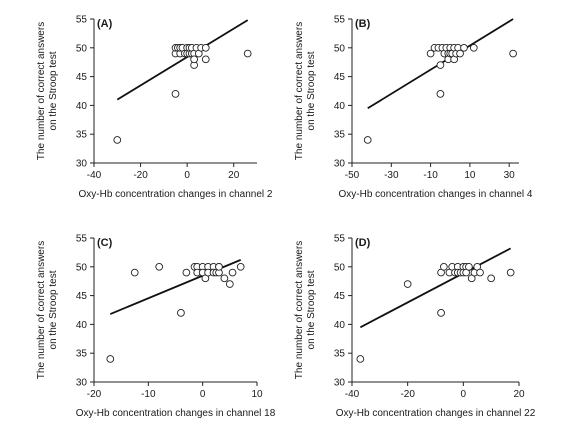 This screenshot has height=432, width=568. What do you see at coordinates (363, 24) in the screenshot?
I see `panel-label: (B)` at bounding box center [363, 24].